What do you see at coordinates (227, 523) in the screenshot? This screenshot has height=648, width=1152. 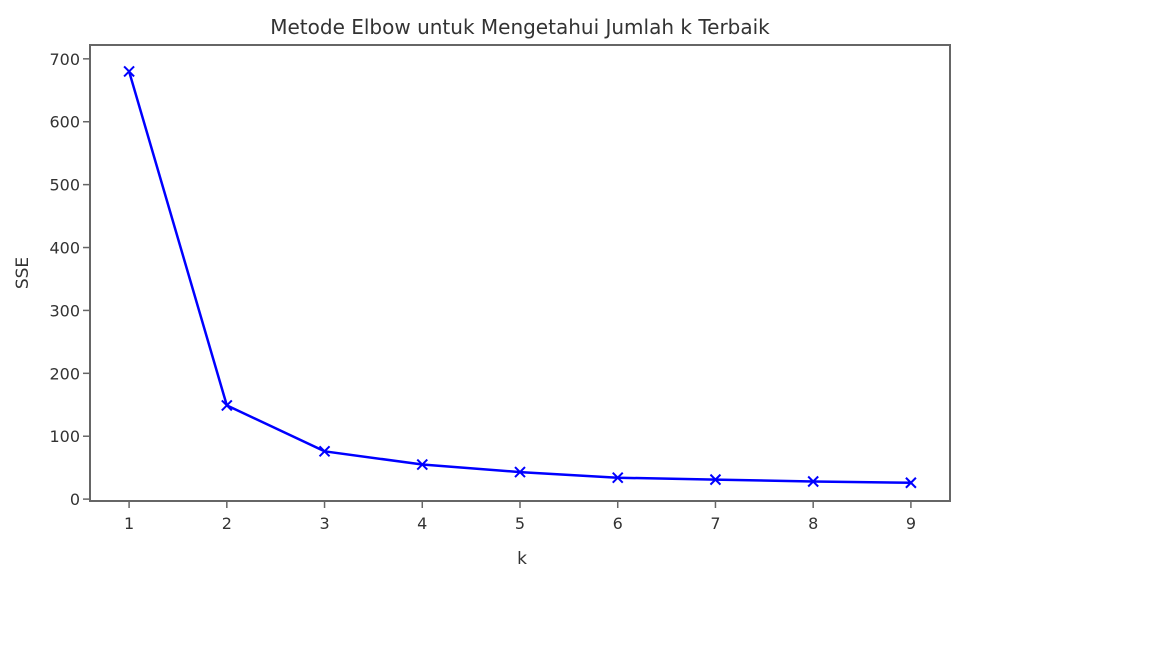 I see `x-tick-label: 2` at bounding box center [227, 523].